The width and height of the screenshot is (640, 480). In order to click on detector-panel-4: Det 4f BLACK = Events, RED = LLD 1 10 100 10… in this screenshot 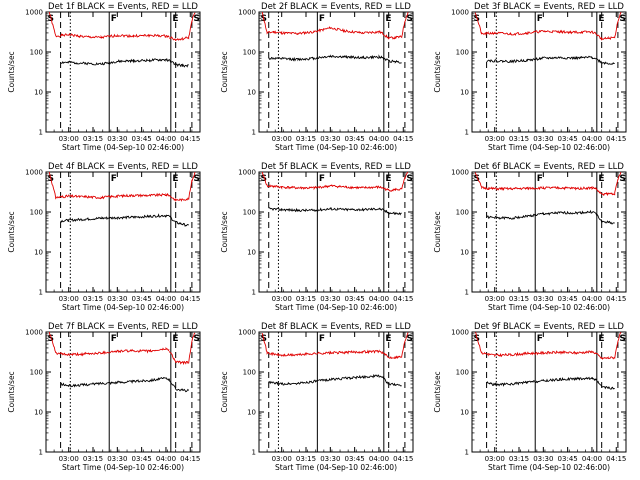, I will do `click(106, 240)`.